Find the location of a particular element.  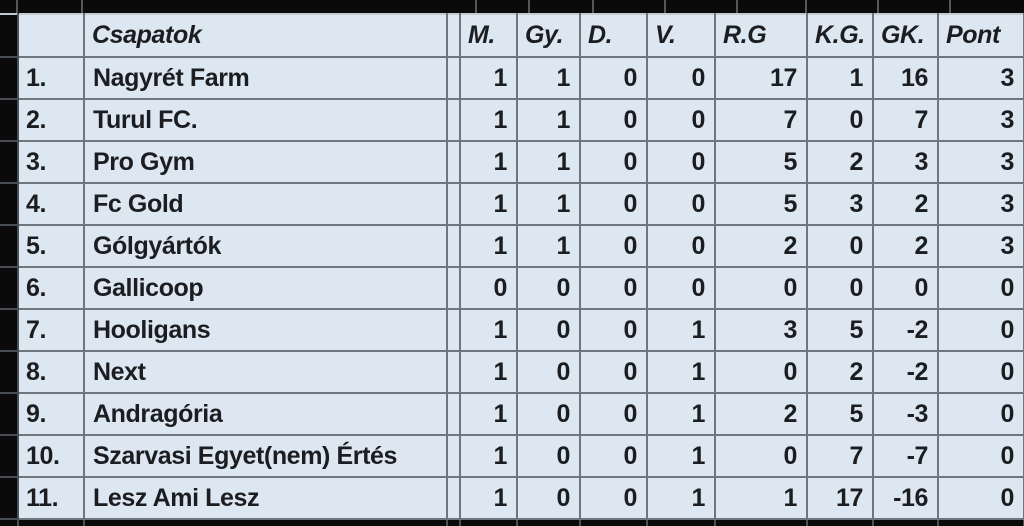

bottom-frame-row is located at coordinates (512, 522).